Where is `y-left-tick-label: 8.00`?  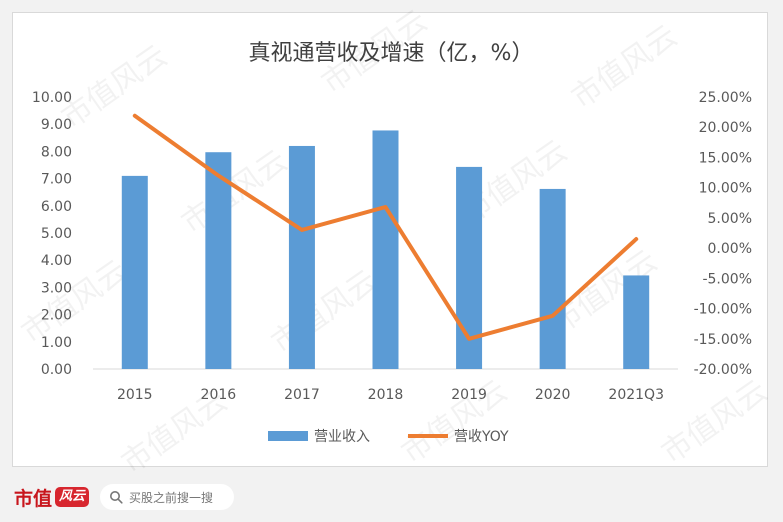 y-left-tick-label: 8.00 is located at coordinates (56, 152).